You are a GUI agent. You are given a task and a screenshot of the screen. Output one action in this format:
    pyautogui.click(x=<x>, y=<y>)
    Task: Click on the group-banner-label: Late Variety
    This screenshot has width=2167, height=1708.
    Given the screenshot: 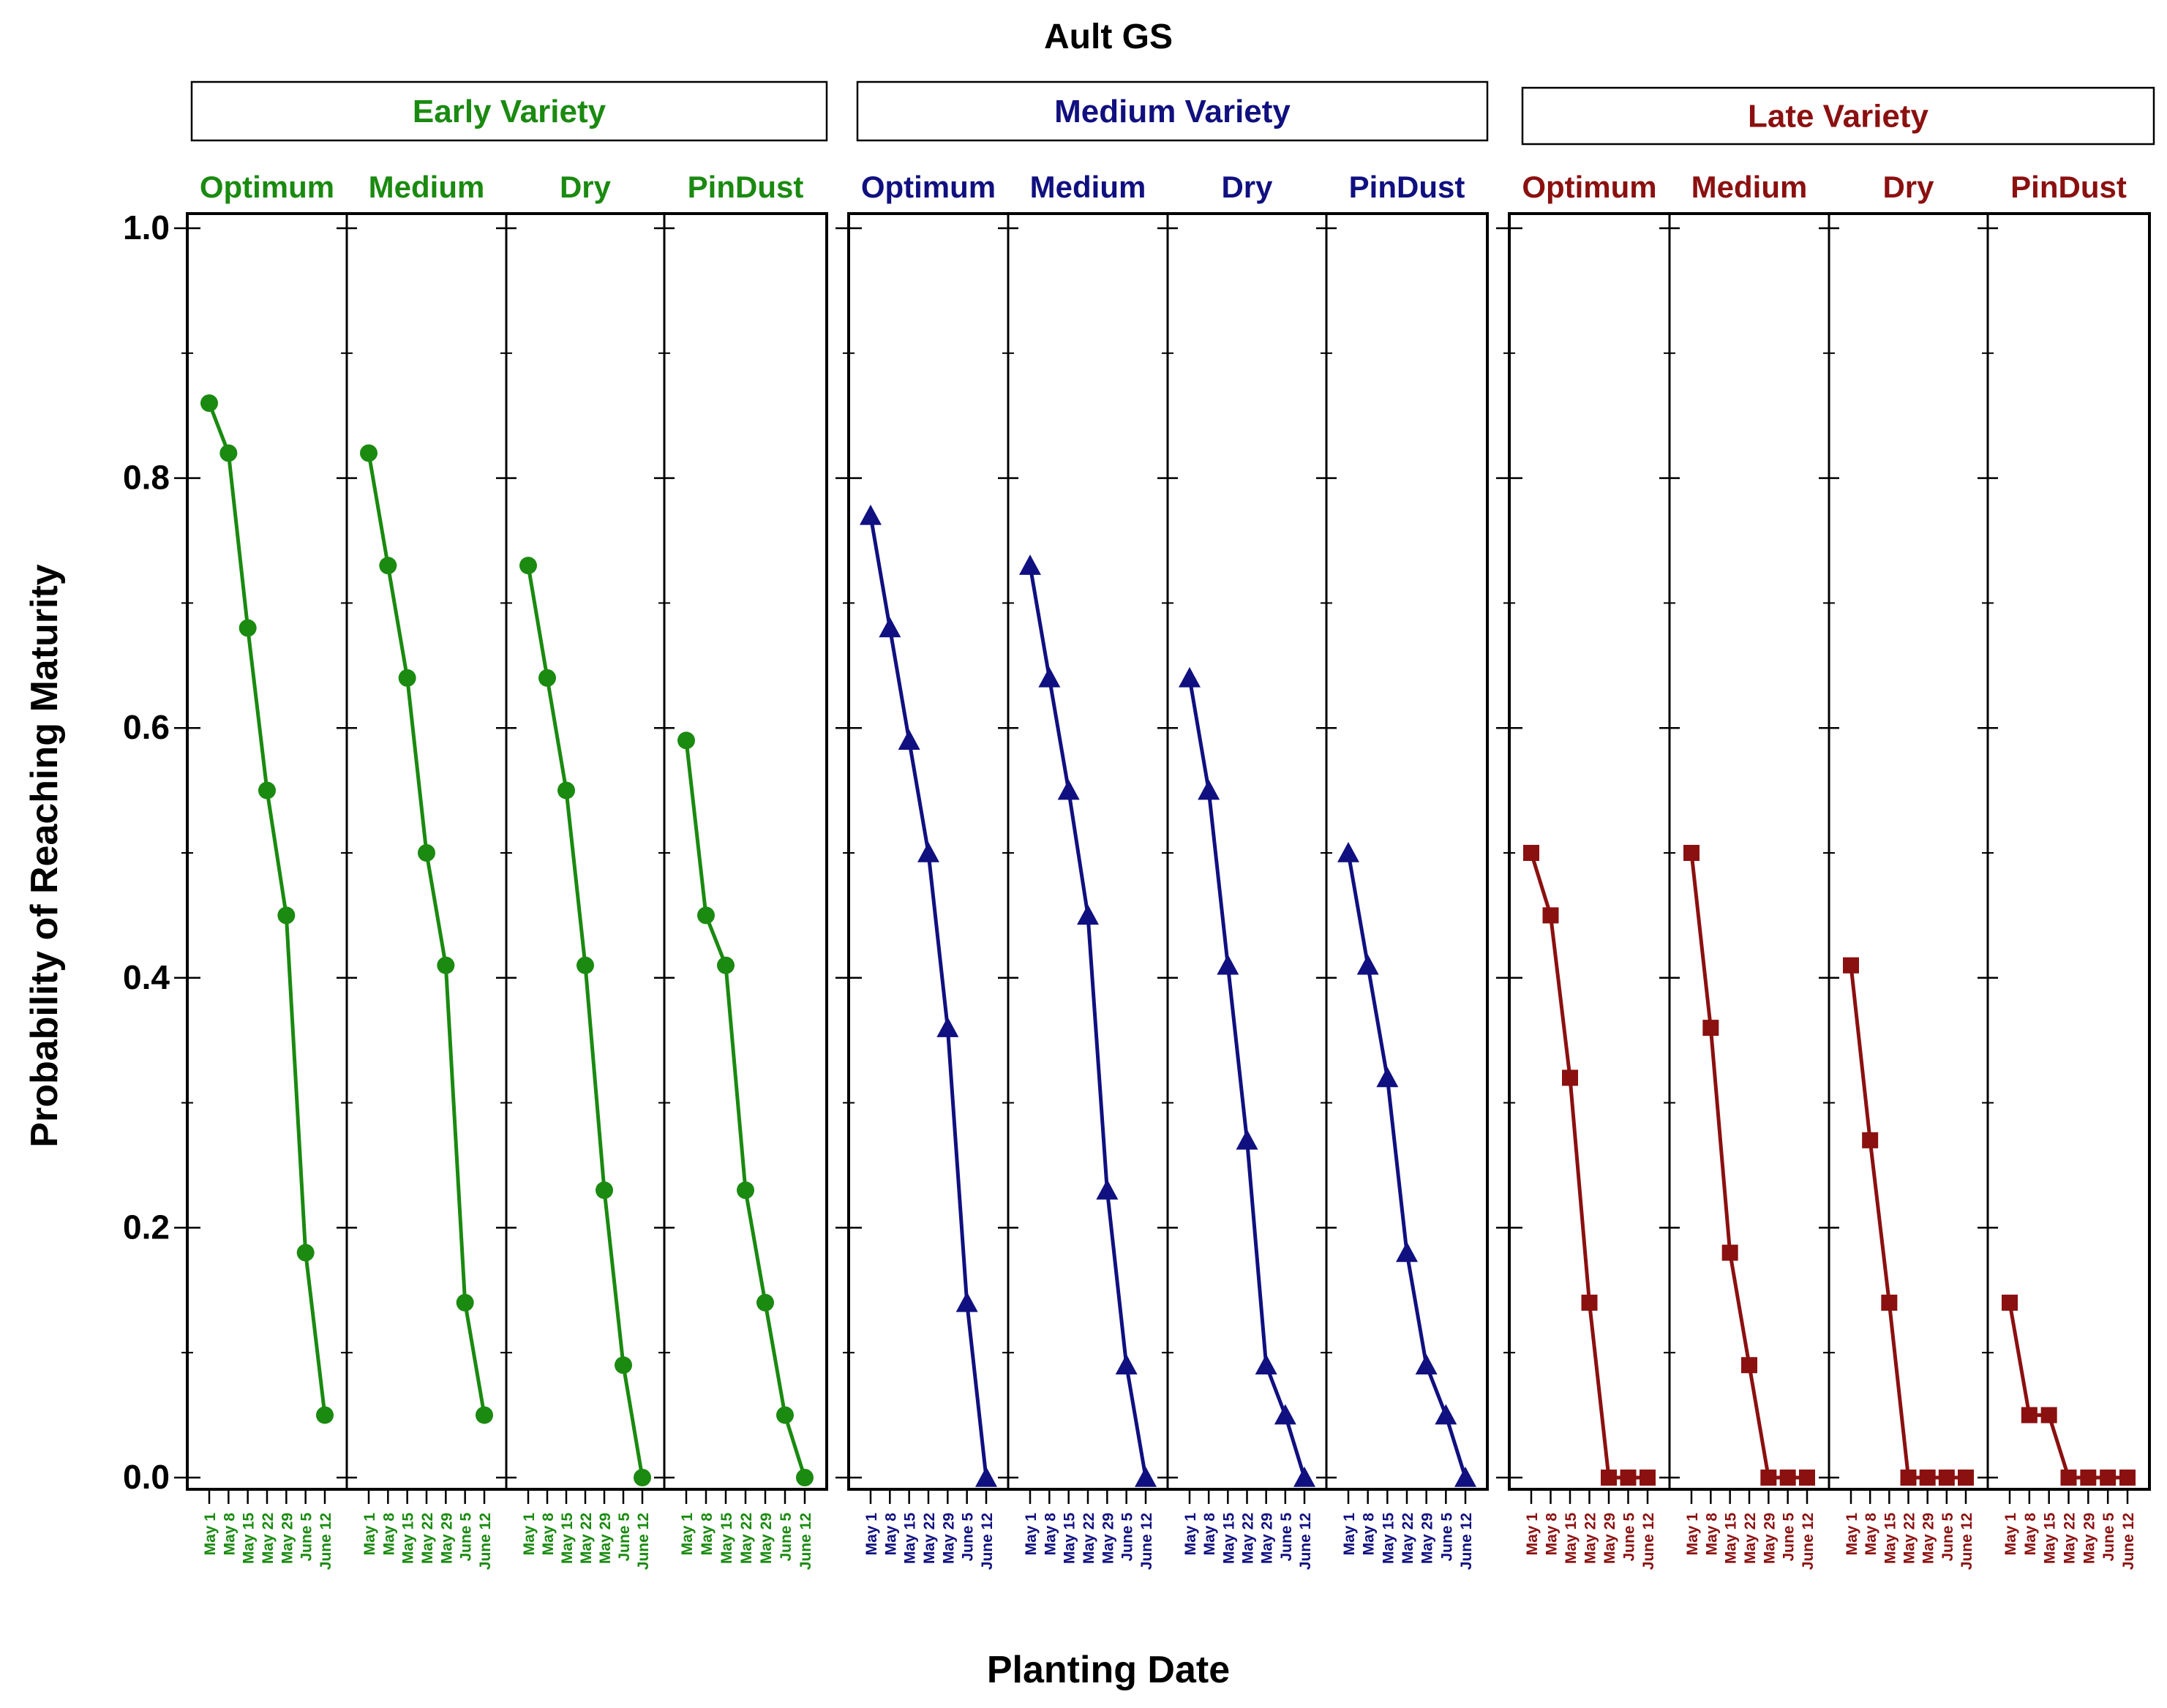 What is the action you would take?
    pyautogui.click(x=1838, y=117)
    